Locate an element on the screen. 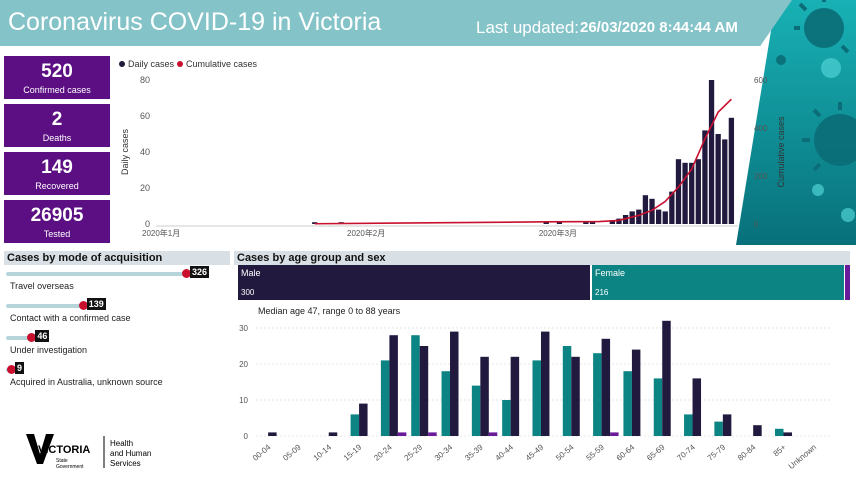 The width and height of the screenshot is (856, 484). acquisition-value: 326 is located at coordinates (200, 272).